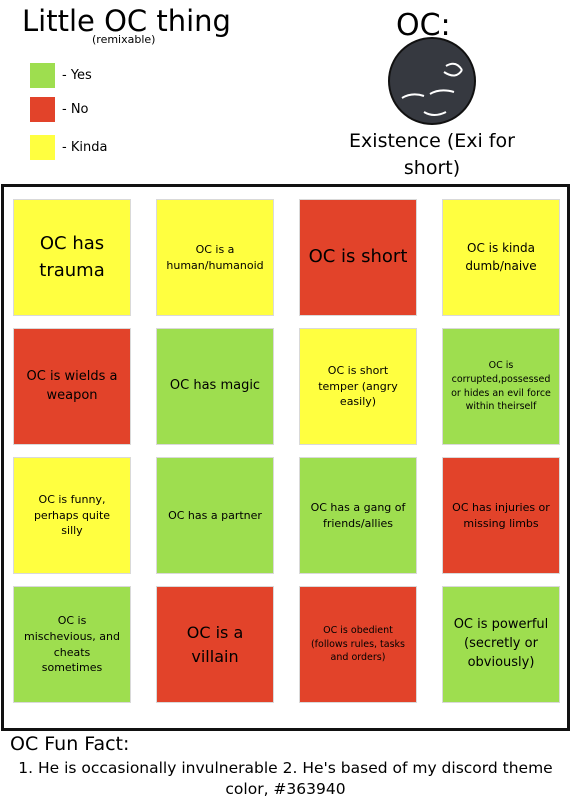 The height and width of the screenshot is (800, 571). What do you see at coordinates (423, 25) in the screenshot?
I see `oc-label: OC:` at bounding box center [423, 25].